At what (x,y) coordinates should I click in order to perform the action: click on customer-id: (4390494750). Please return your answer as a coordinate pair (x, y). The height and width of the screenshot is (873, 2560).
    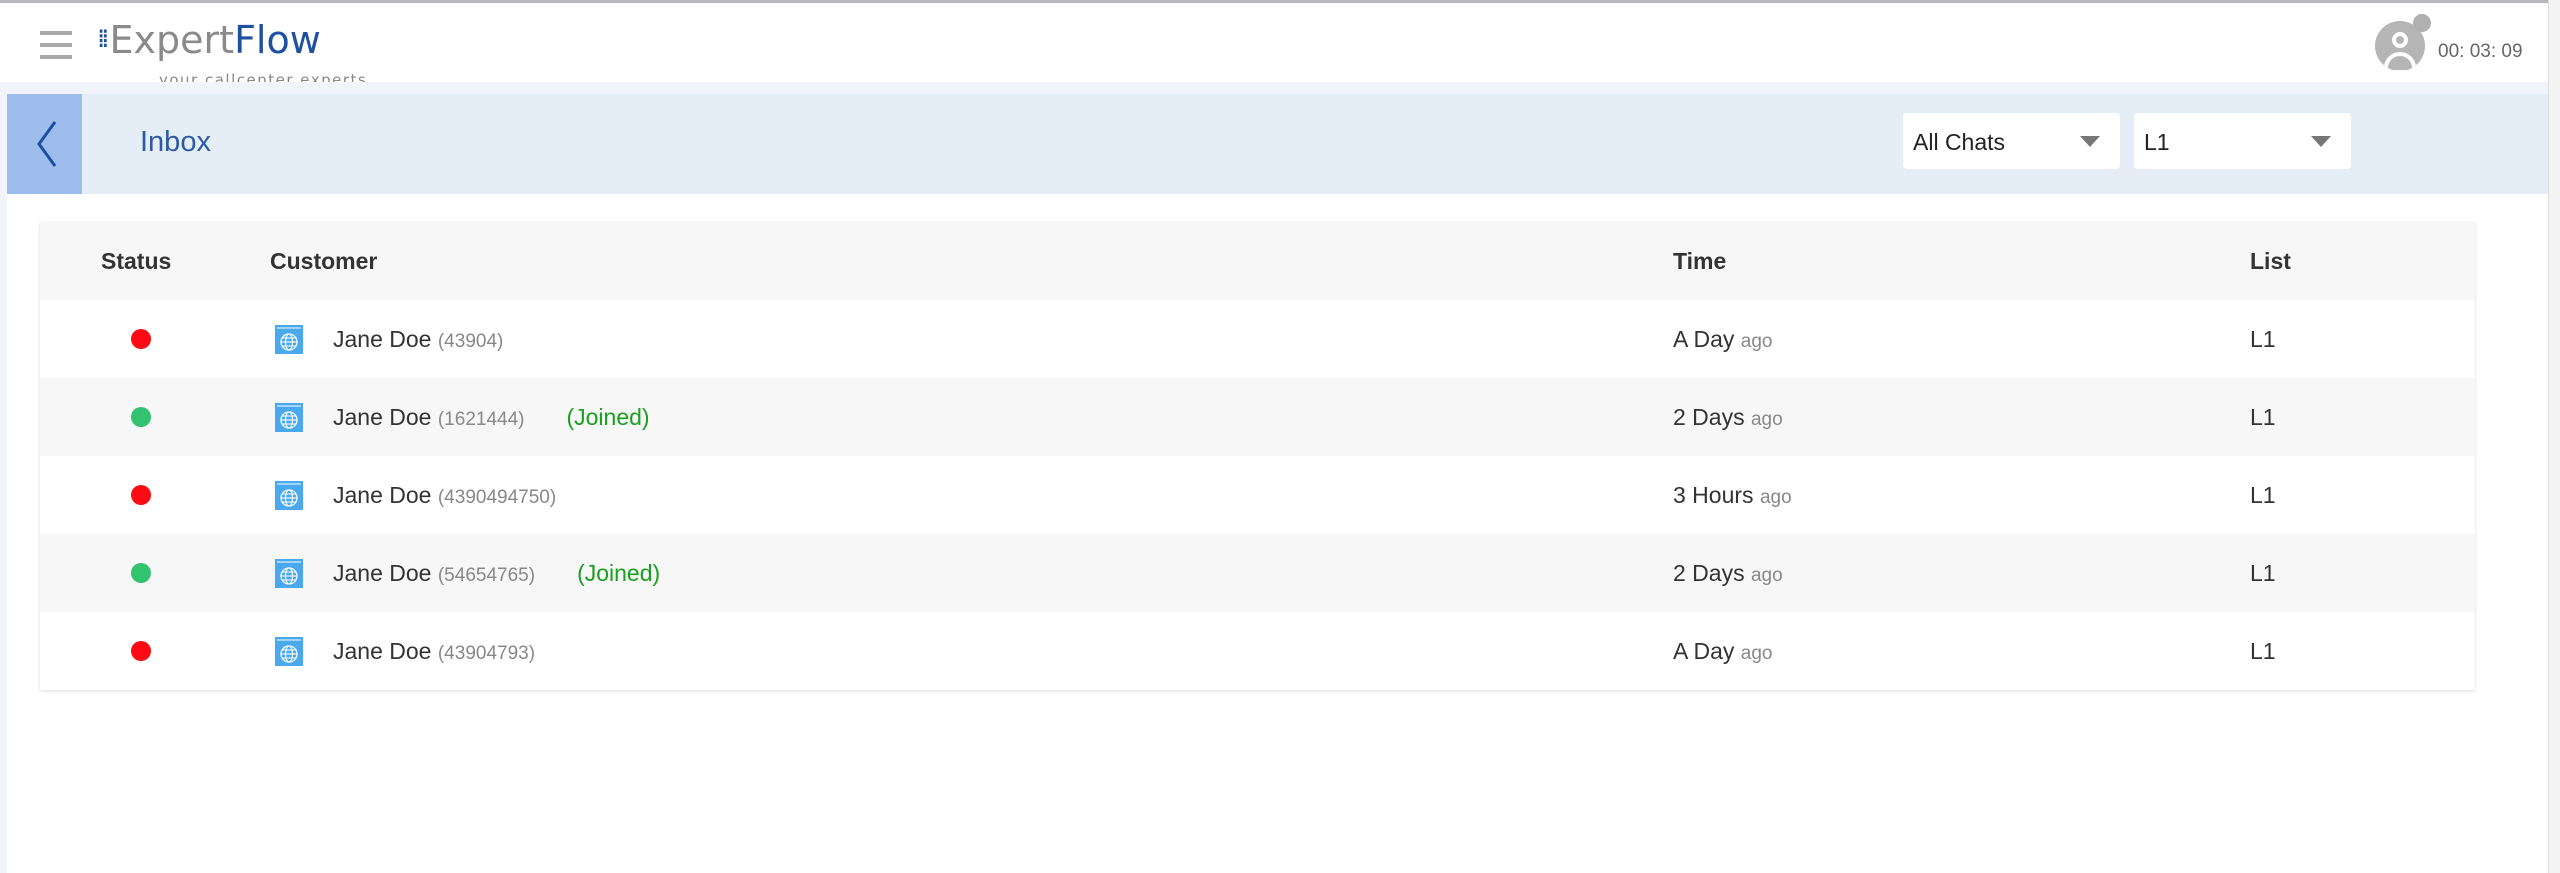
    Looking at the image, I should click on (497, 497).